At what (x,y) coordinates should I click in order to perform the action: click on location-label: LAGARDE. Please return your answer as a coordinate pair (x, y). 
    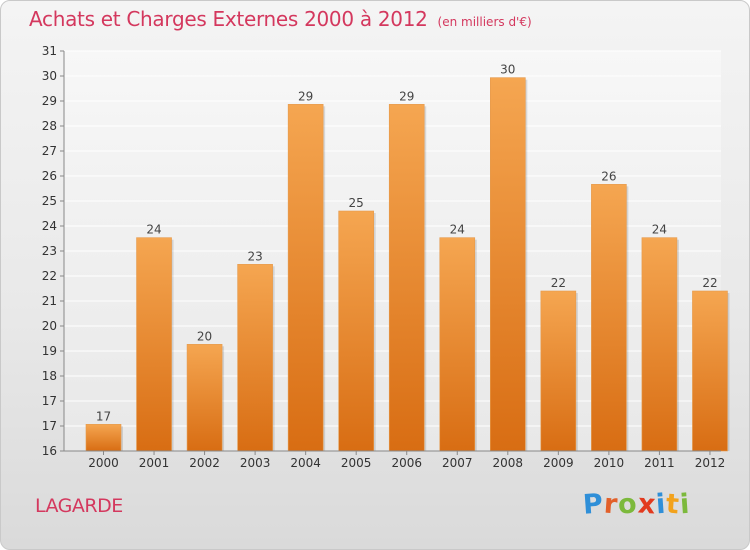
    Looking at the image, I should click on (79, 506).